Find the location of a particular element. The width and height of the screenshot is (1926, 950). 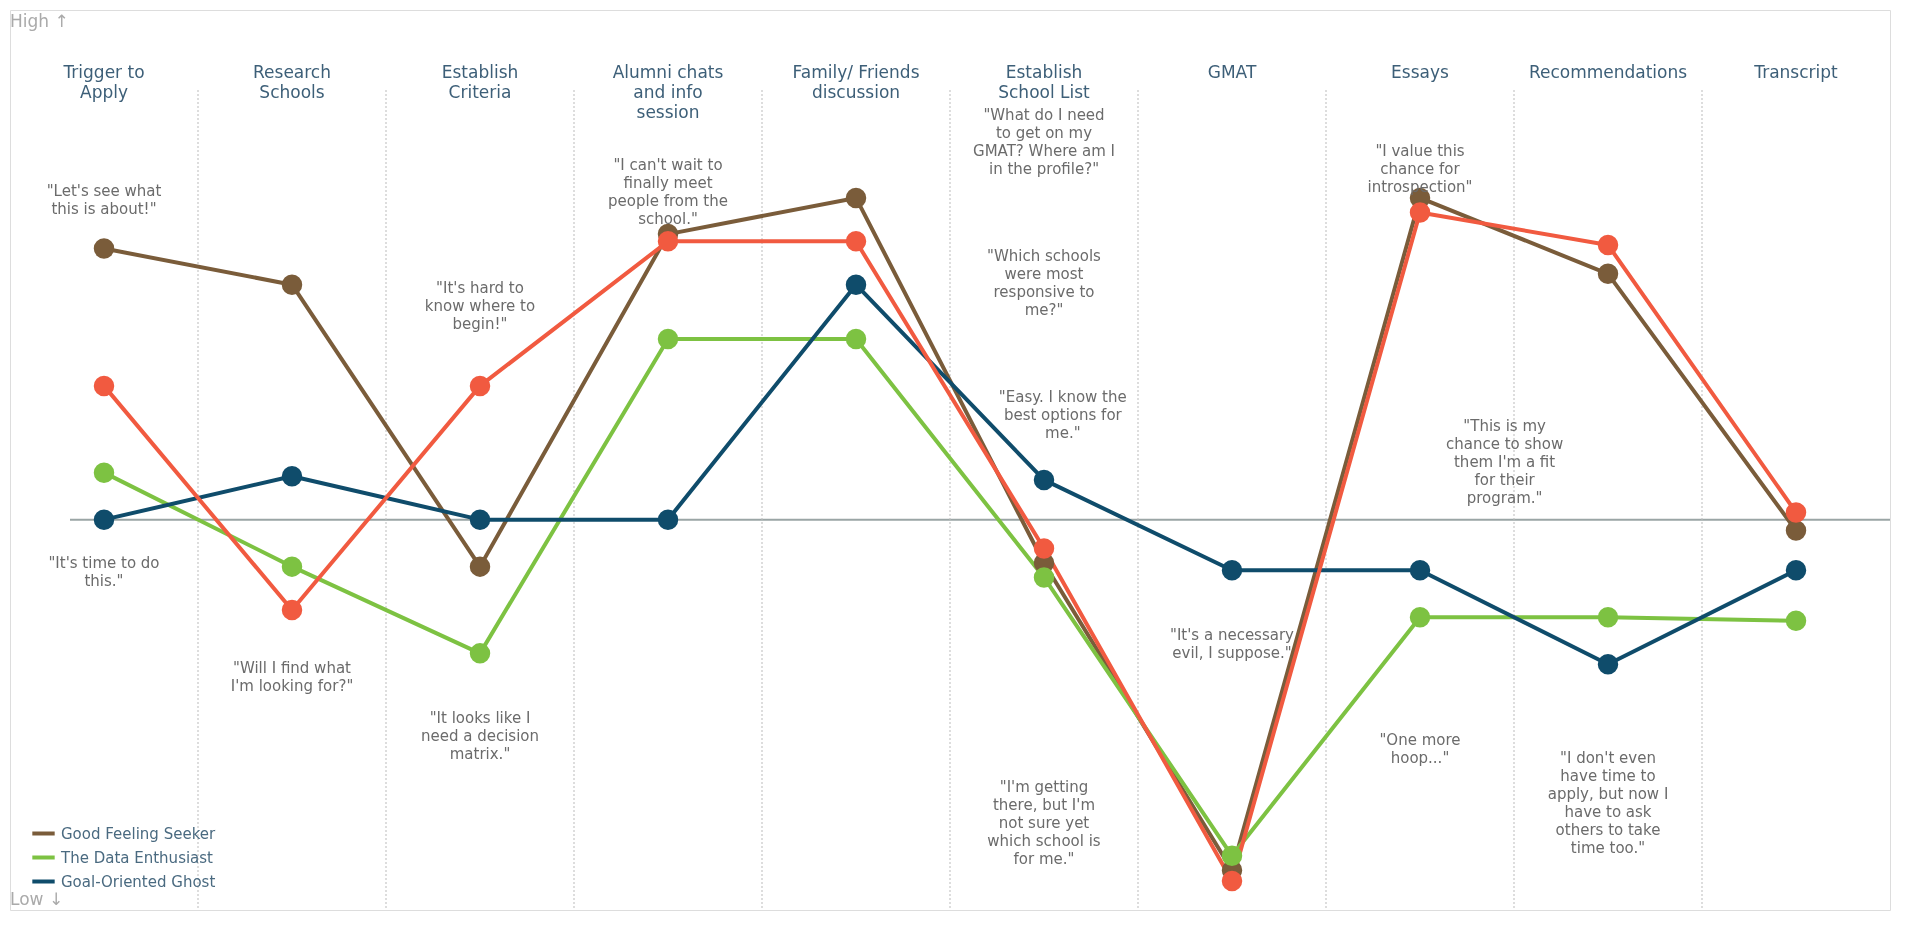

annotation: "It's time to do this." is located at coordinates (104, 572).